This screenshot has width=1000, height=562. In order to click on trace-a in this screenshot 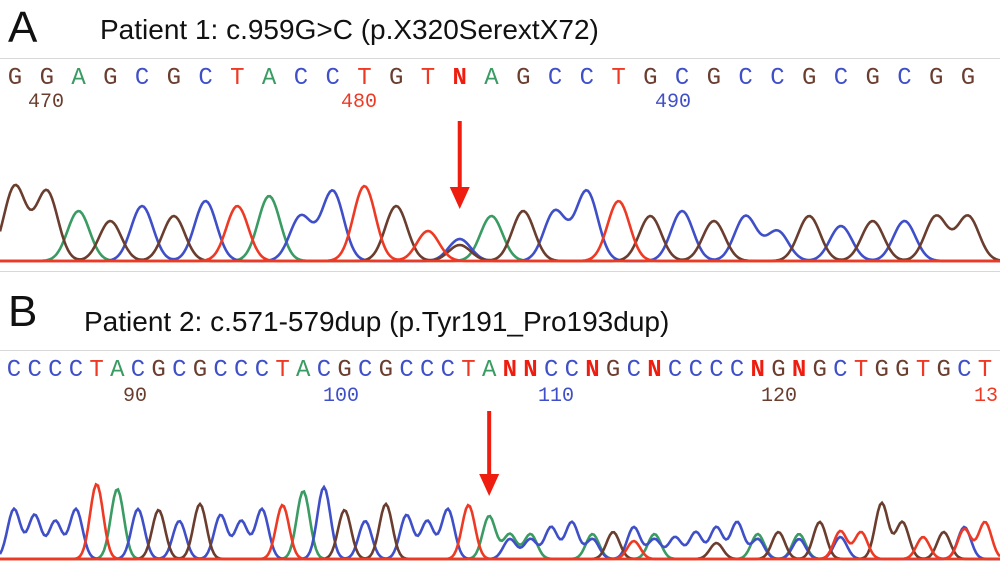, I will do `click(500, 228)`.